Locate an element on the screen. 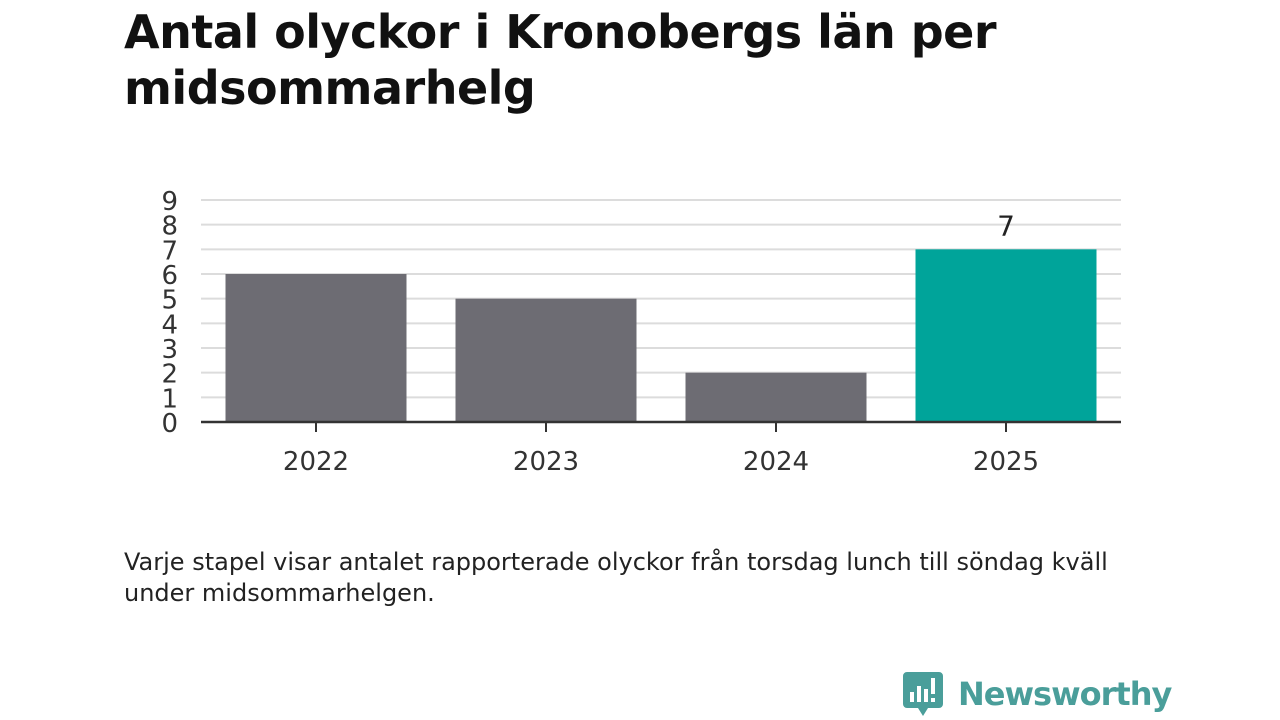  y-tick-label: 6 is located at coordinates (169, 276).